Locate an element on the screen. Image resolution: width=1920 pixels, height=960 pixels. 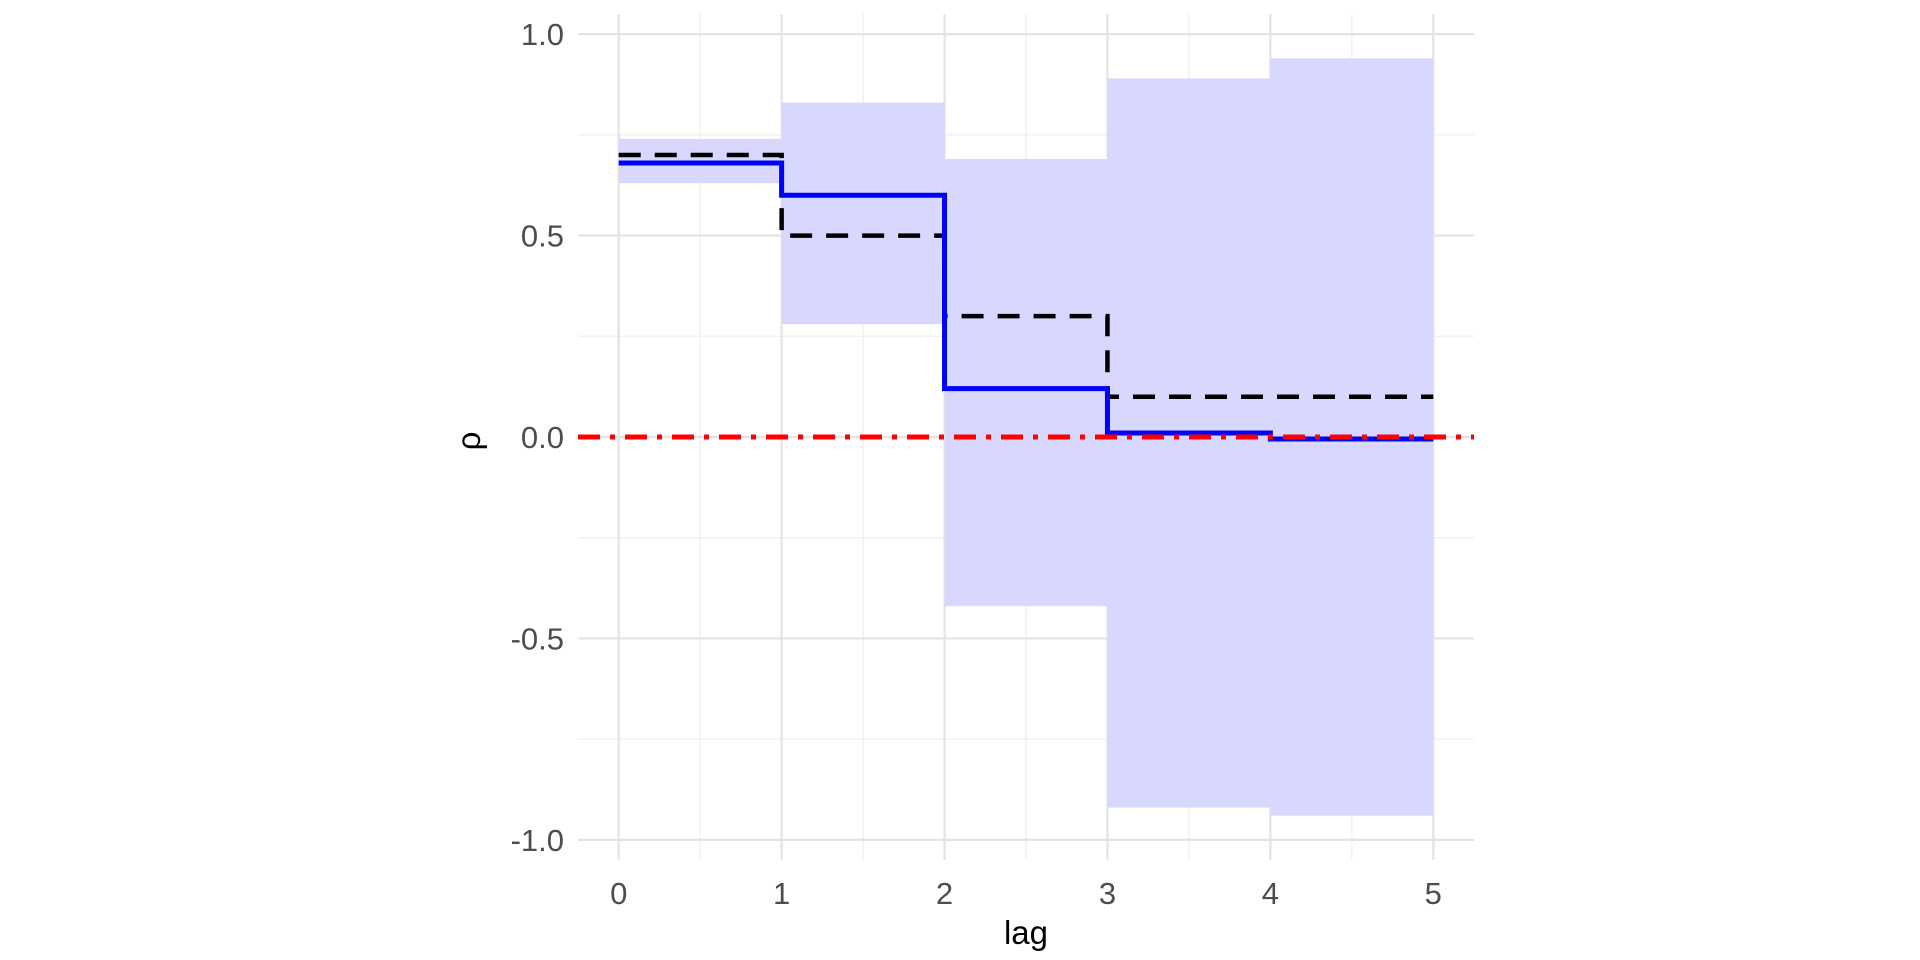
y-tick-label: 0.0 is located at coordinates (542, 437).